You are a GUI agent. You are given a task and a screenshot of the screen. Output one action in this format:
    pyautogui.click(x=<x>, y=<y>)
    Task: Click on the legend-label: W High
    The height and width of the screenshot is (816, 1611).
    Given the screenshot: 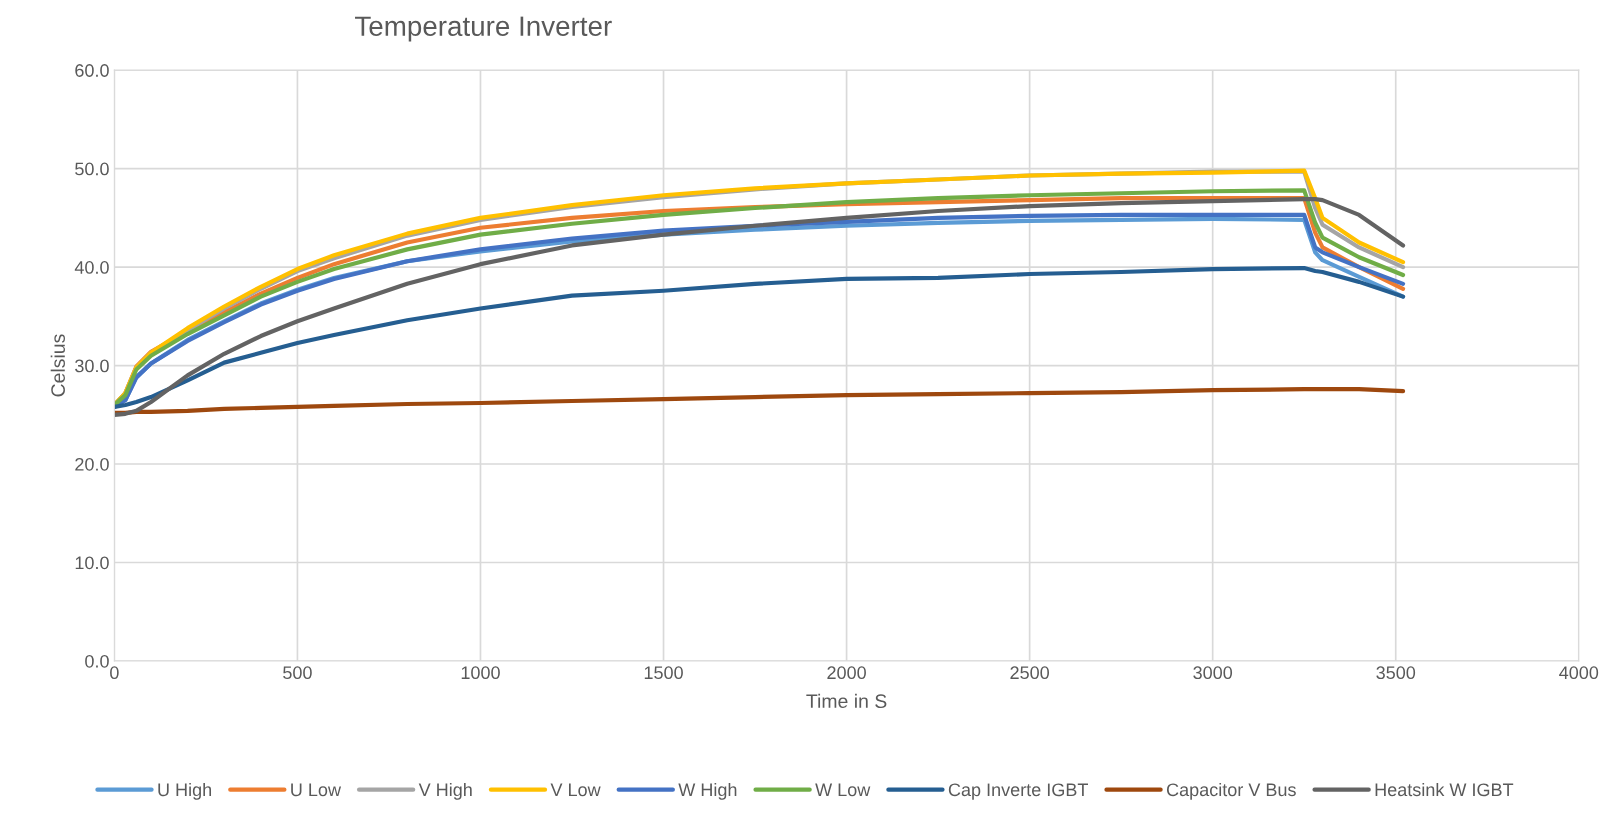 What is the action you would take?
    pyautogui.click(x=707, y=791)
    